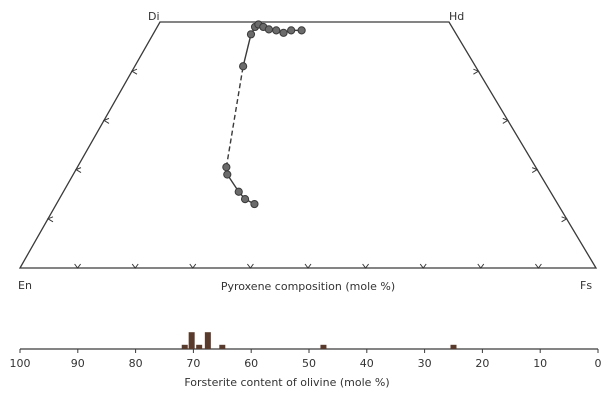 The height and width of the screenshot is (393, 610). I want to click on olivine-tick-label: 0, so click(598, 363).